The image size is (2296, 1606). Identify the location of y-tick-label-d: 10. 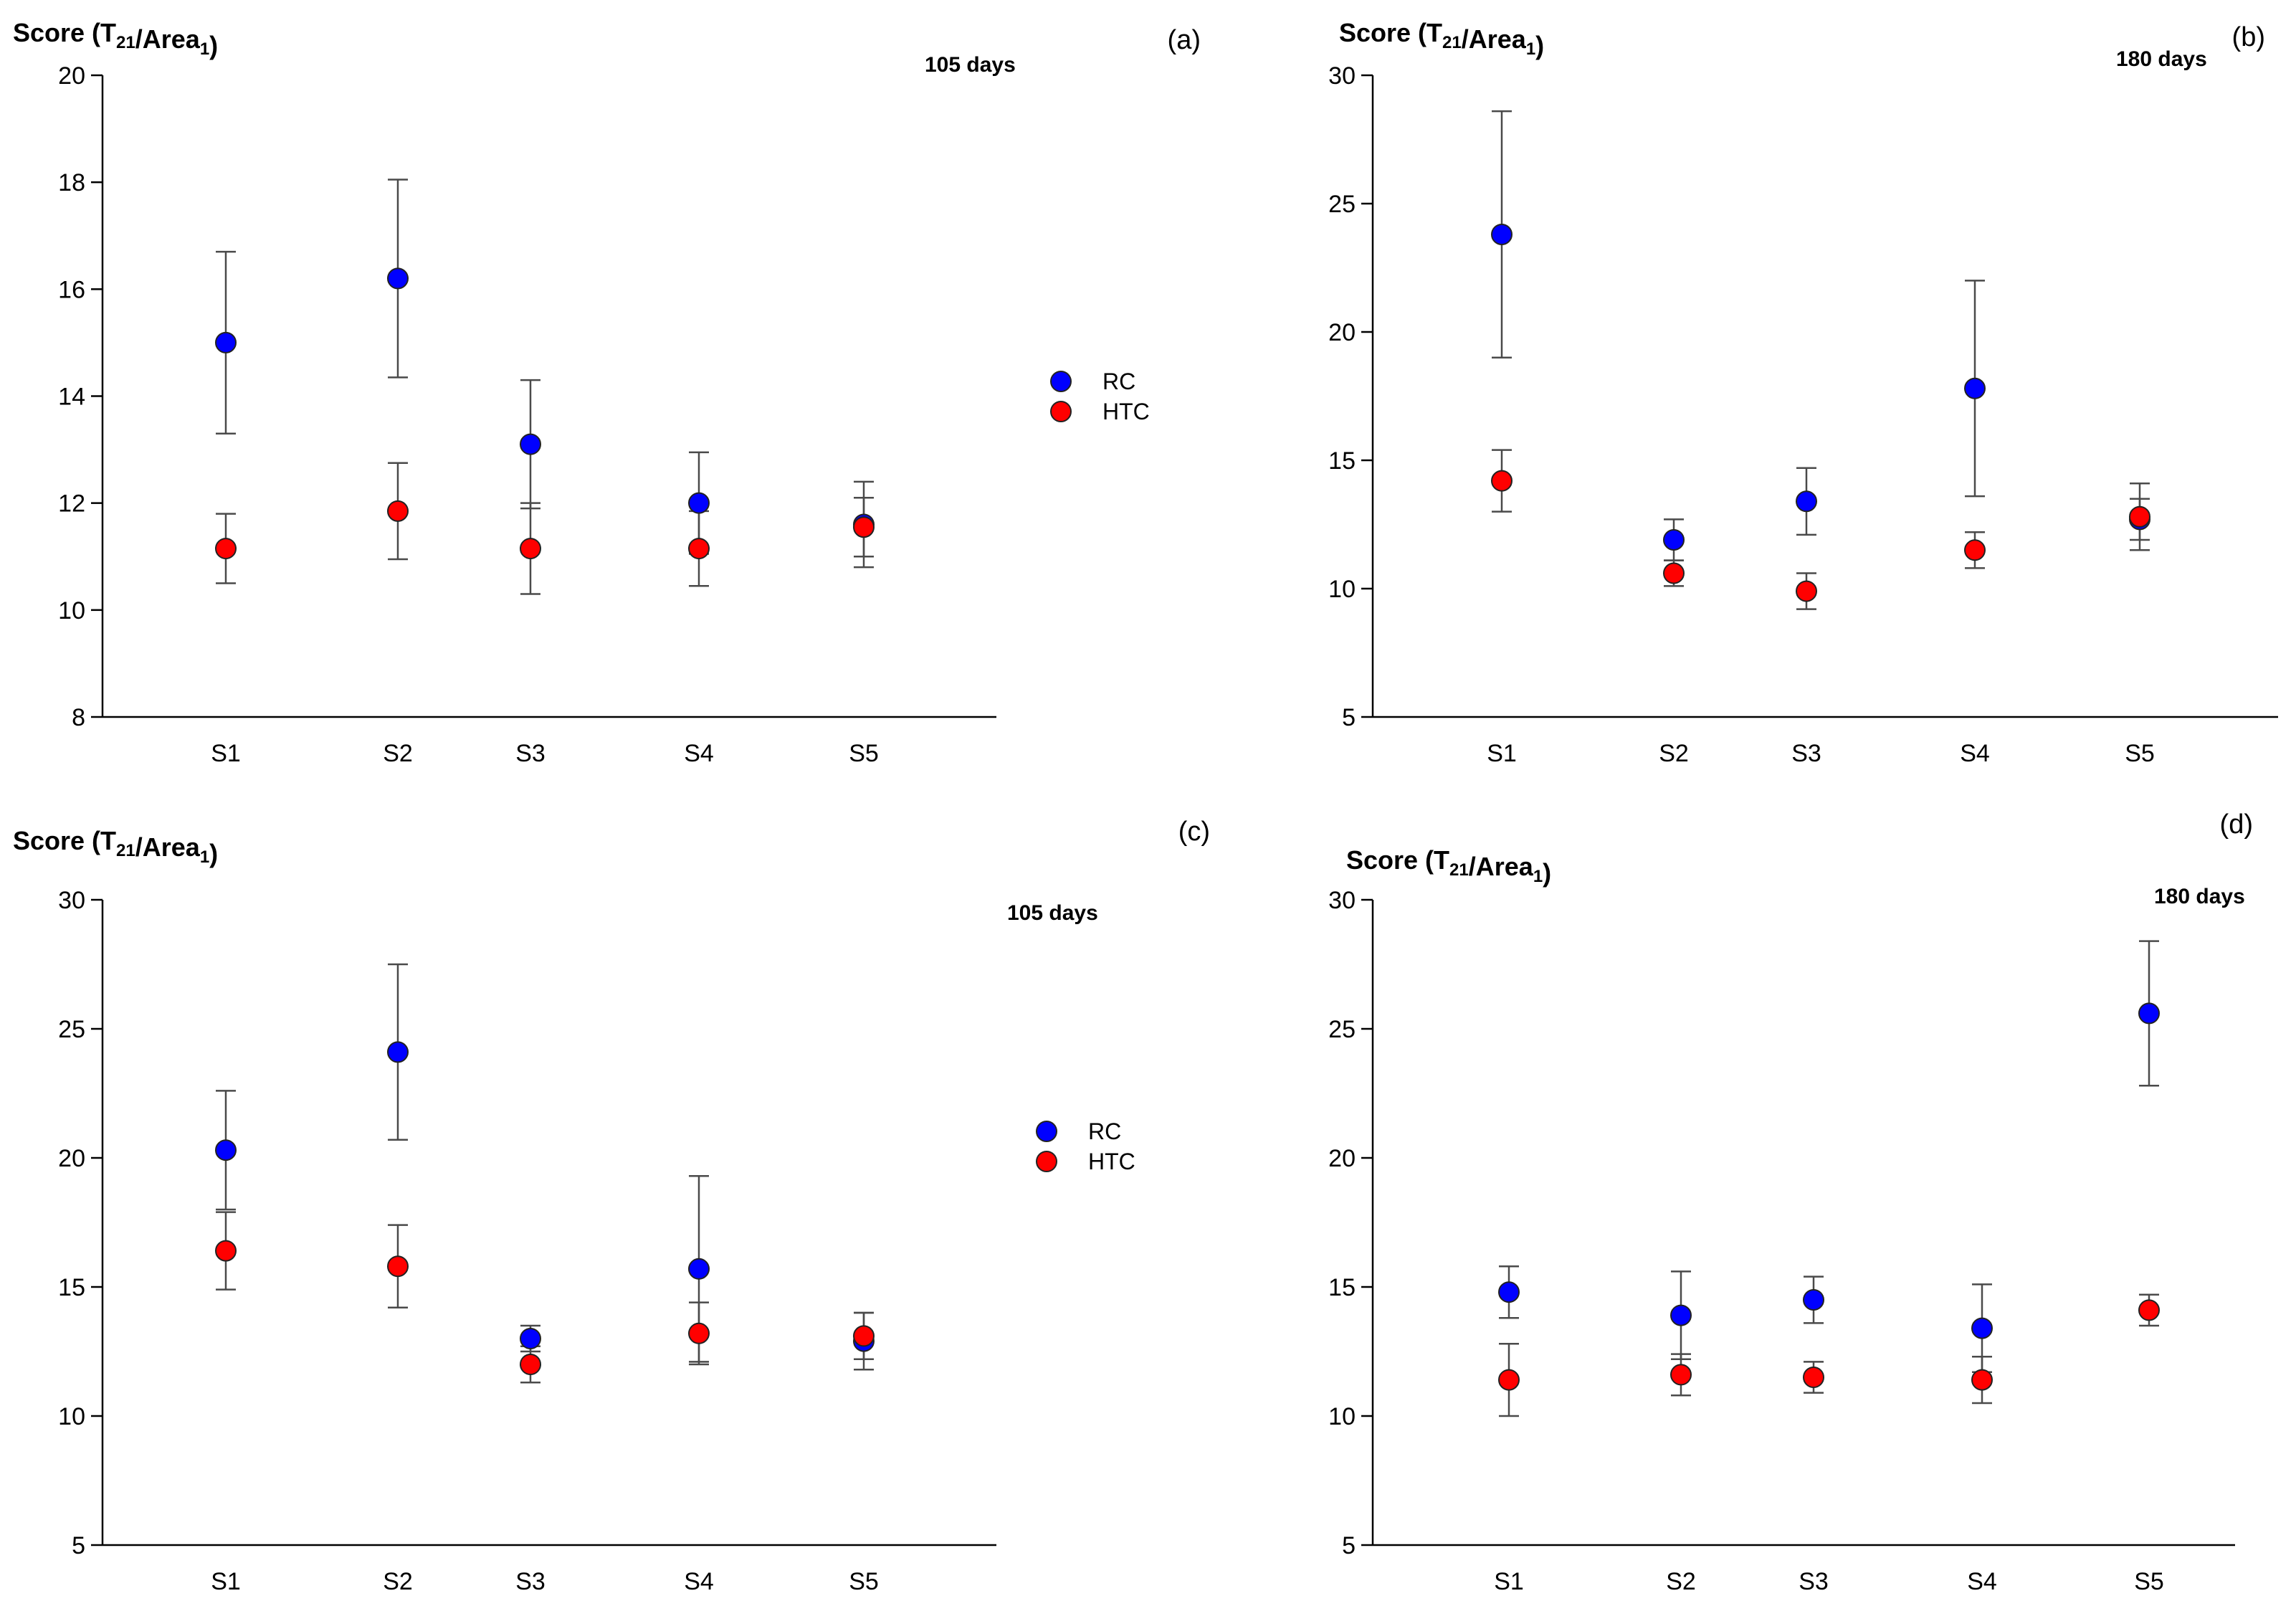
(1342, 1416).